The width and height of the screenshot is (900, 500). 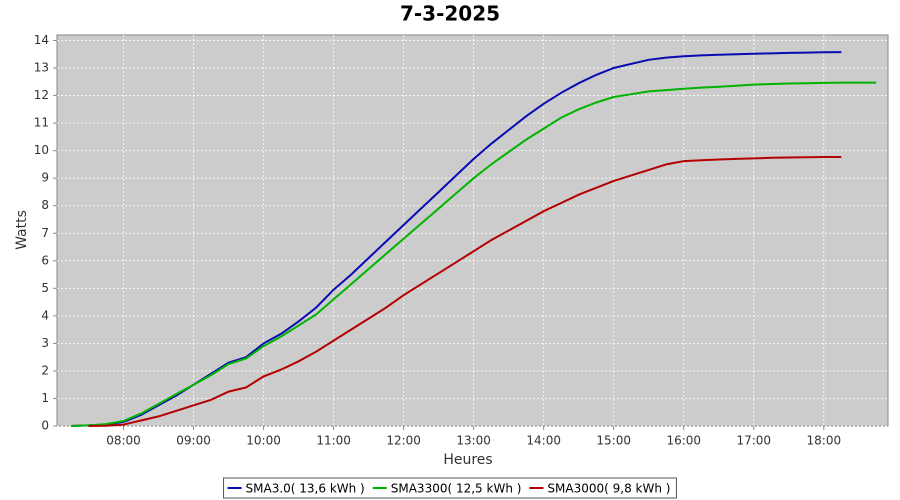 What do you see at coordinates (193, 441) in the screenshot?
I see `x-tick-label: 09:00` at bounding box center [193, 441].